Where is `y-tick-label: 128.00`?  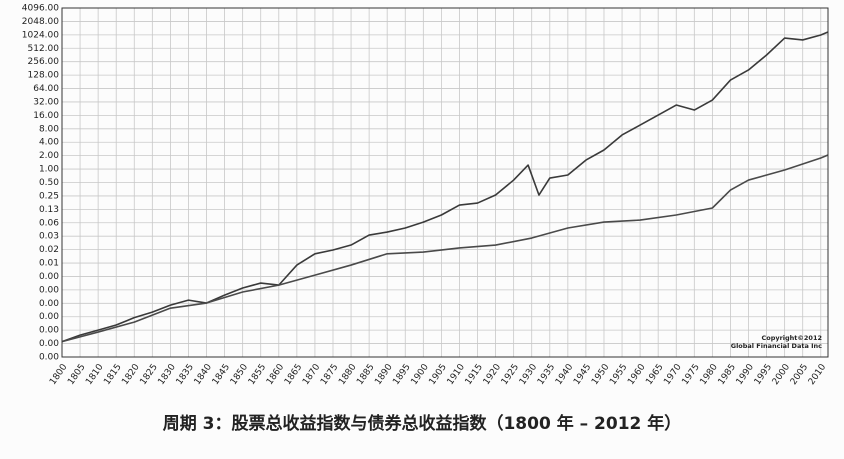 y-tick-label: 128.00 is located at coordinates (44, 76).